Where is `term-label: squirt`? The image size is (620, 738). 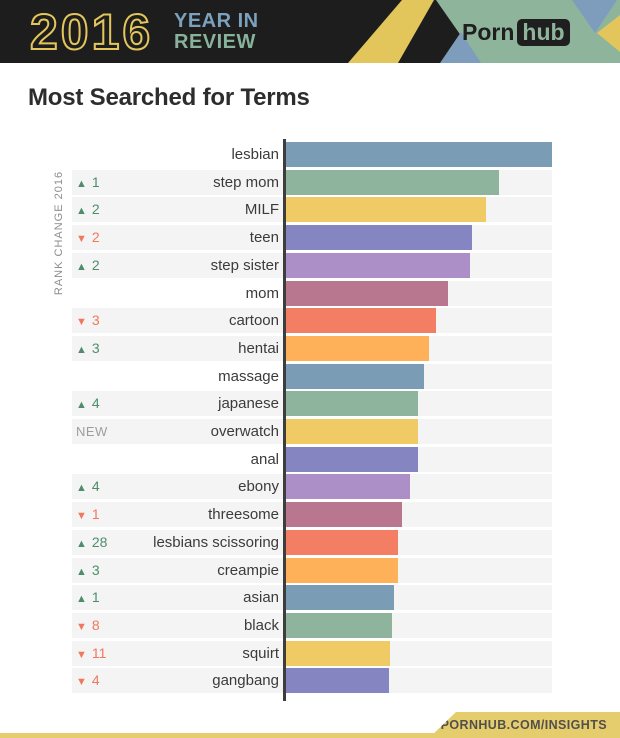 term-label: squirt is located at coordinates (260, 653).